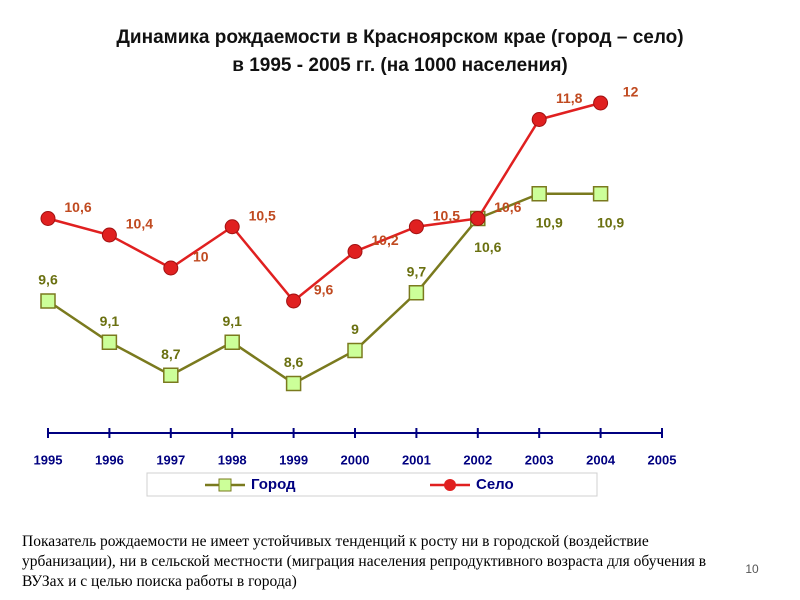 This screenshot has width=800, height=600. What do you see at coordinates (170, 459) in the screenshot?
I see `x-tick-label: 1997` at bounding box center [170, 459].